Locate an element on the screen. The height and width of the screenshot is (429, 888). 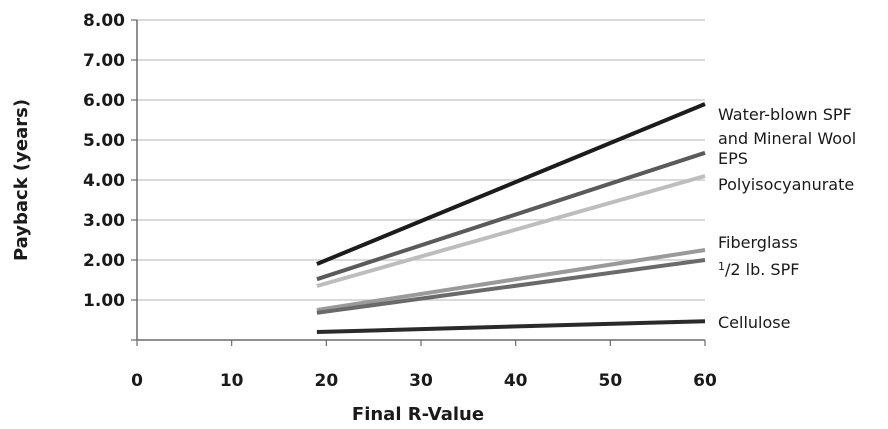
x-tick-label: 50 is located at coordinates (610, 381).